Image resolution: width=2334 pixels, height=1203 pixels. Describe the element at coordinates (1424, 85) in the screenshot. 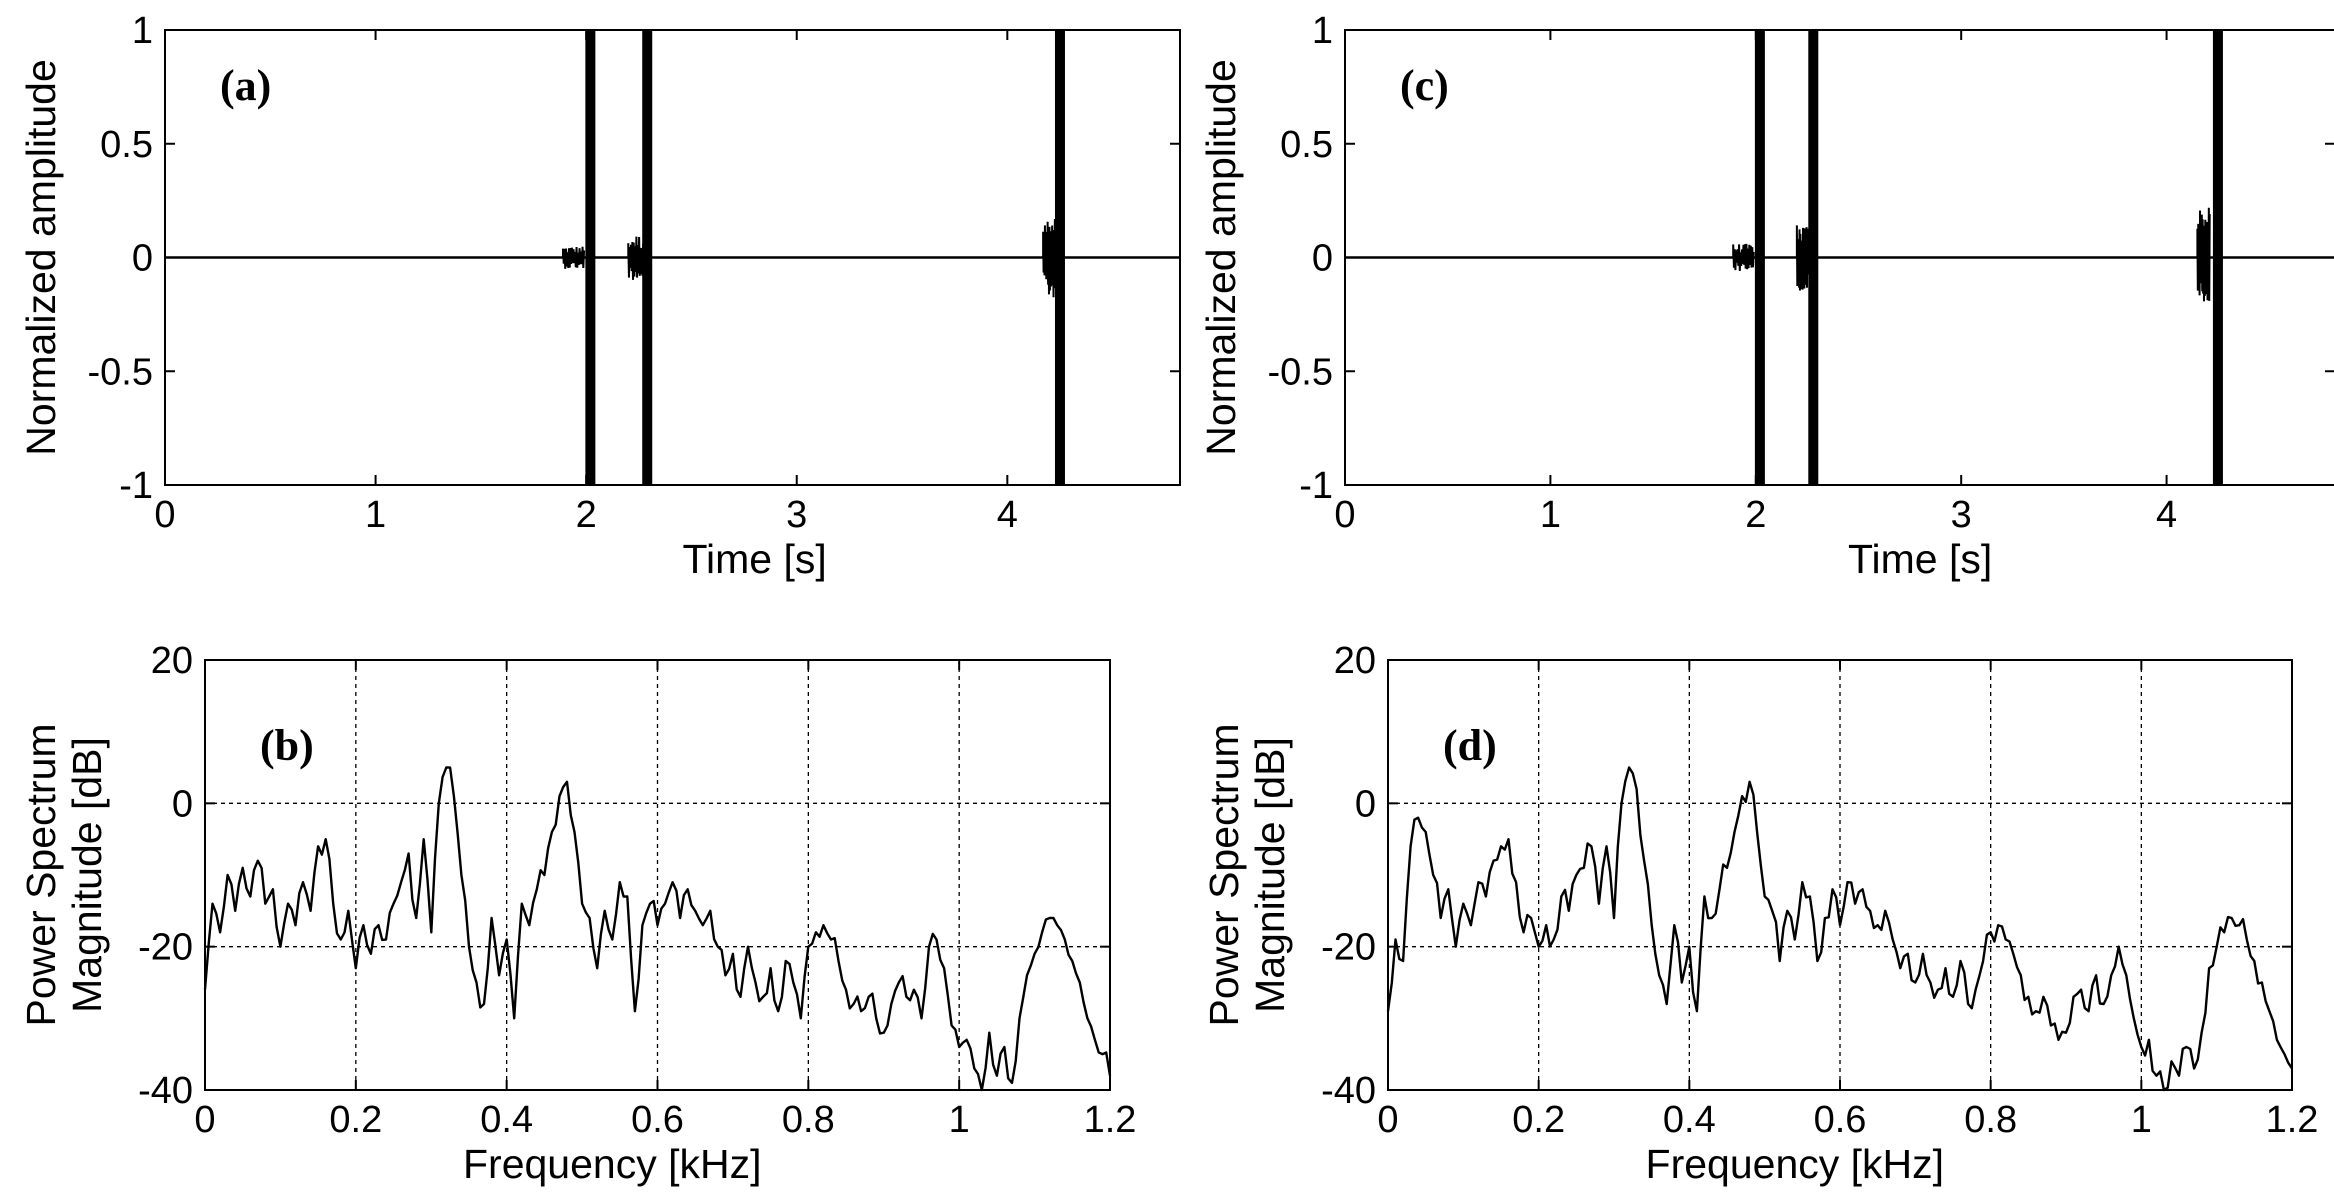

I see `panel-tag: (c)` at that location.